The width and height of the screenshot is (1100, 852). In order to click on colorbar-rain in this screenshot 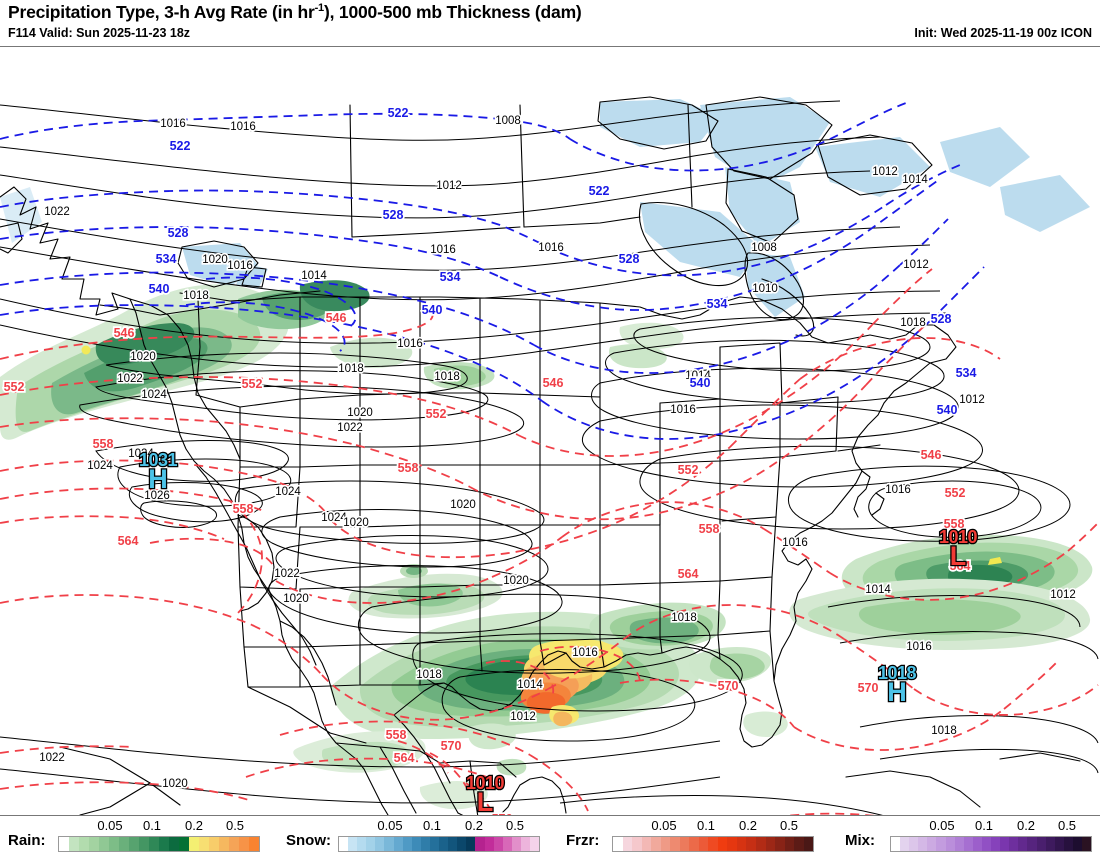, I will do `click(159, 844)`.